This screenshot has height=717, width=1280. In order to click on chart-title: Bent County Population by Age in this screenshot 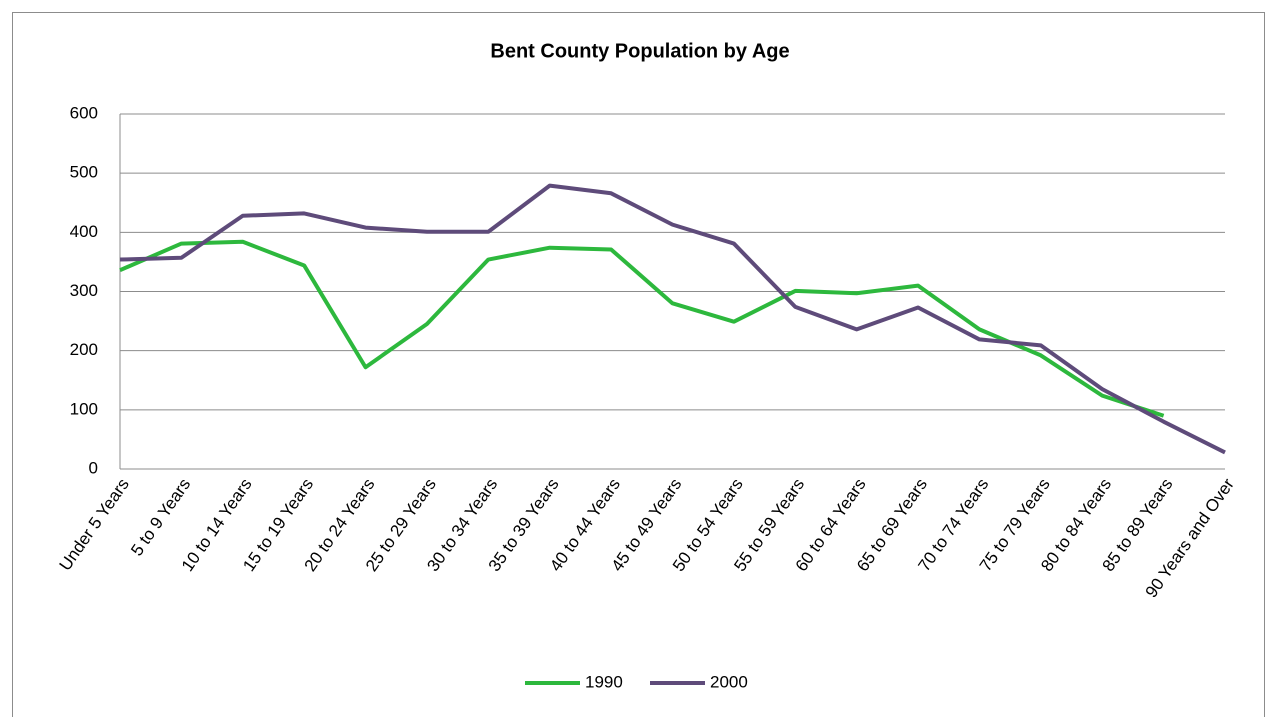, I will do `click(639, 51)`.